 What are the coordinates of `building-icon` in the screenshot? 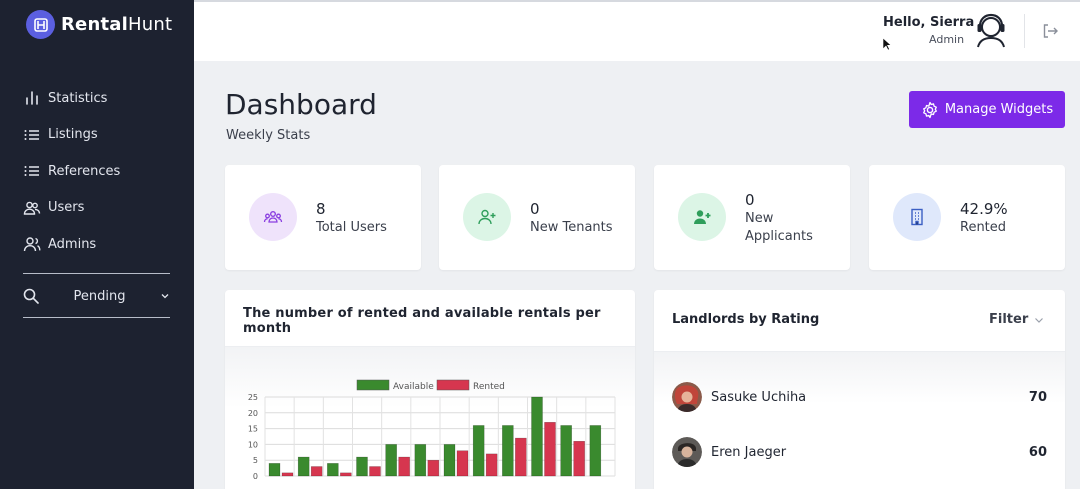 It's located at (917, 217).